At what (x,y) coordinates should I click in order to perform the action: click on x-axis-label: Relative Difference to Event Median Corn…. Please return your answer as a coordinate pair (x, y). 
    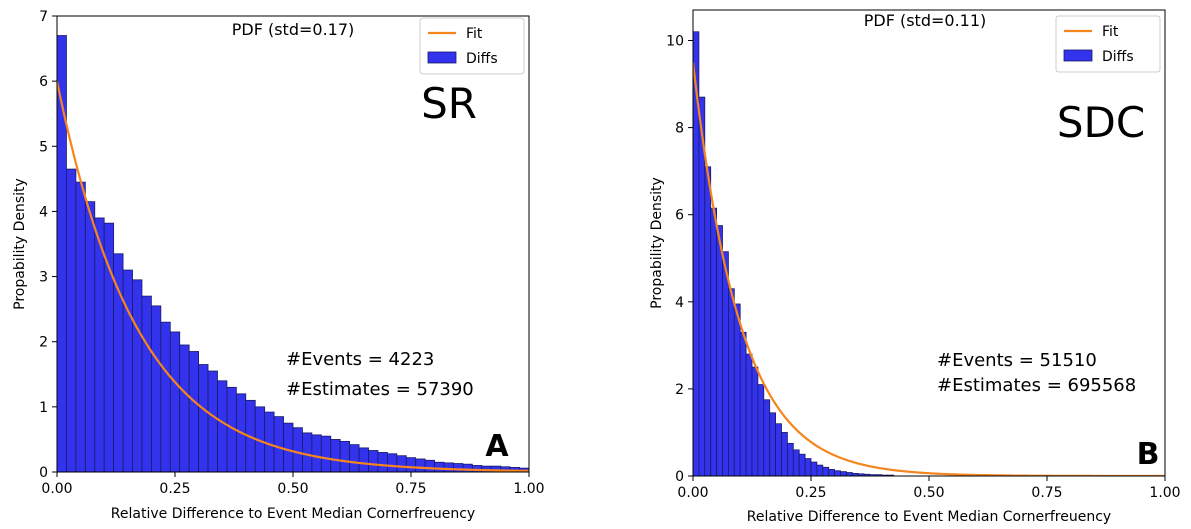
    Looking at the image, I should click on (293, 514).